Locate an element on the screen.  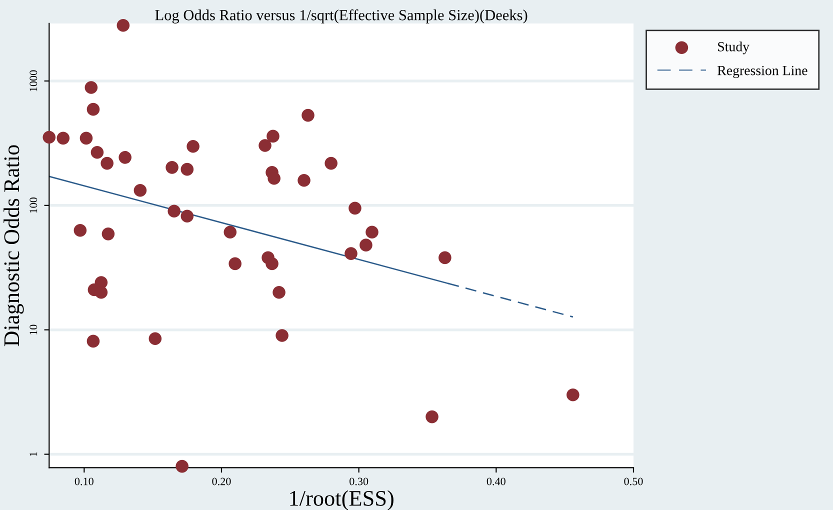
x-tick-label: 0.50 is located at coordinates (633, 482).